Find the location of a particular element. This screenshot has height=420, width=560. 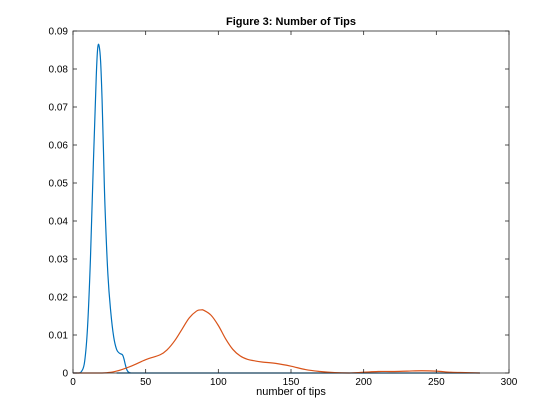

x-tick-label: 300 is located at coordinates (509, 382).